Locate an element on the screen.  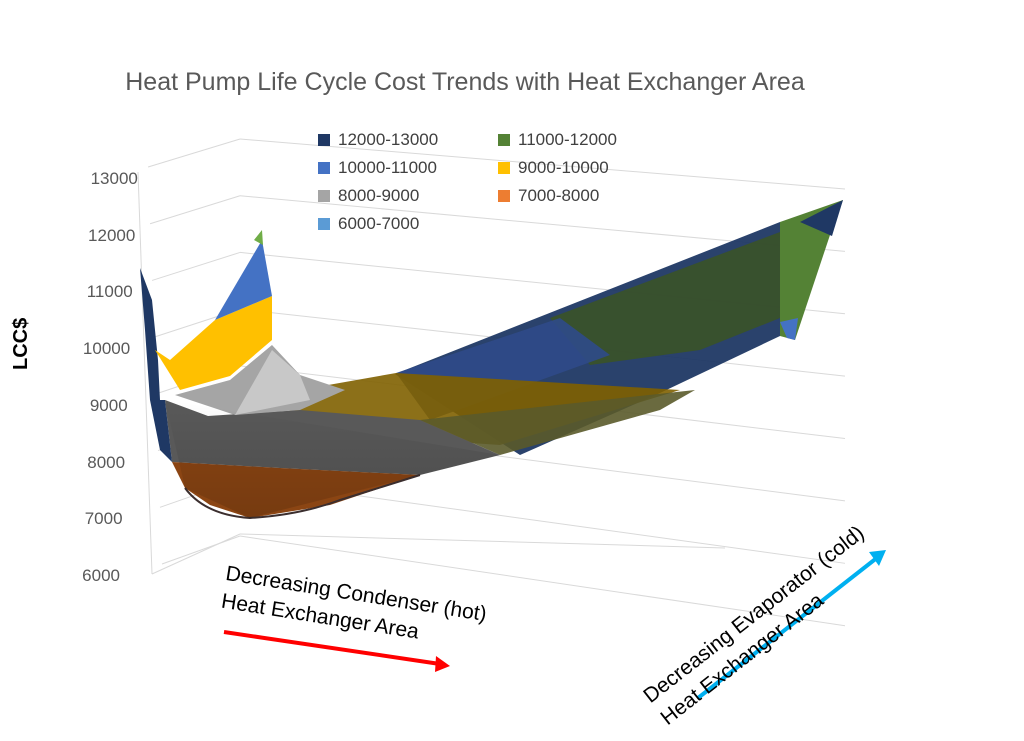
surface-shading is located at coordinates (332, 459).